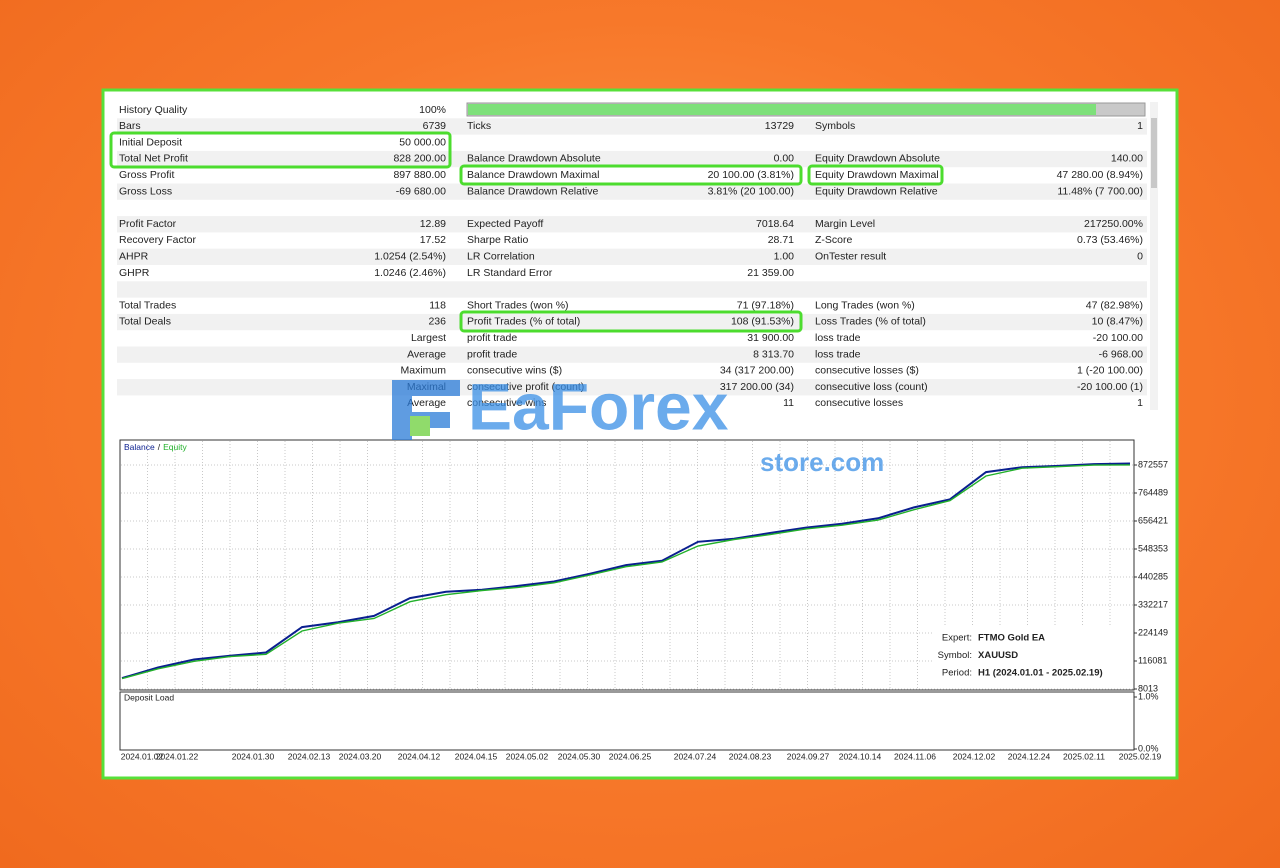 The width and height of the screenshot is (1280, 868). What do you see at coordinates (432, 110) in the screenshot?
I see `report-value: 100%` at bounding box center [432, 110].